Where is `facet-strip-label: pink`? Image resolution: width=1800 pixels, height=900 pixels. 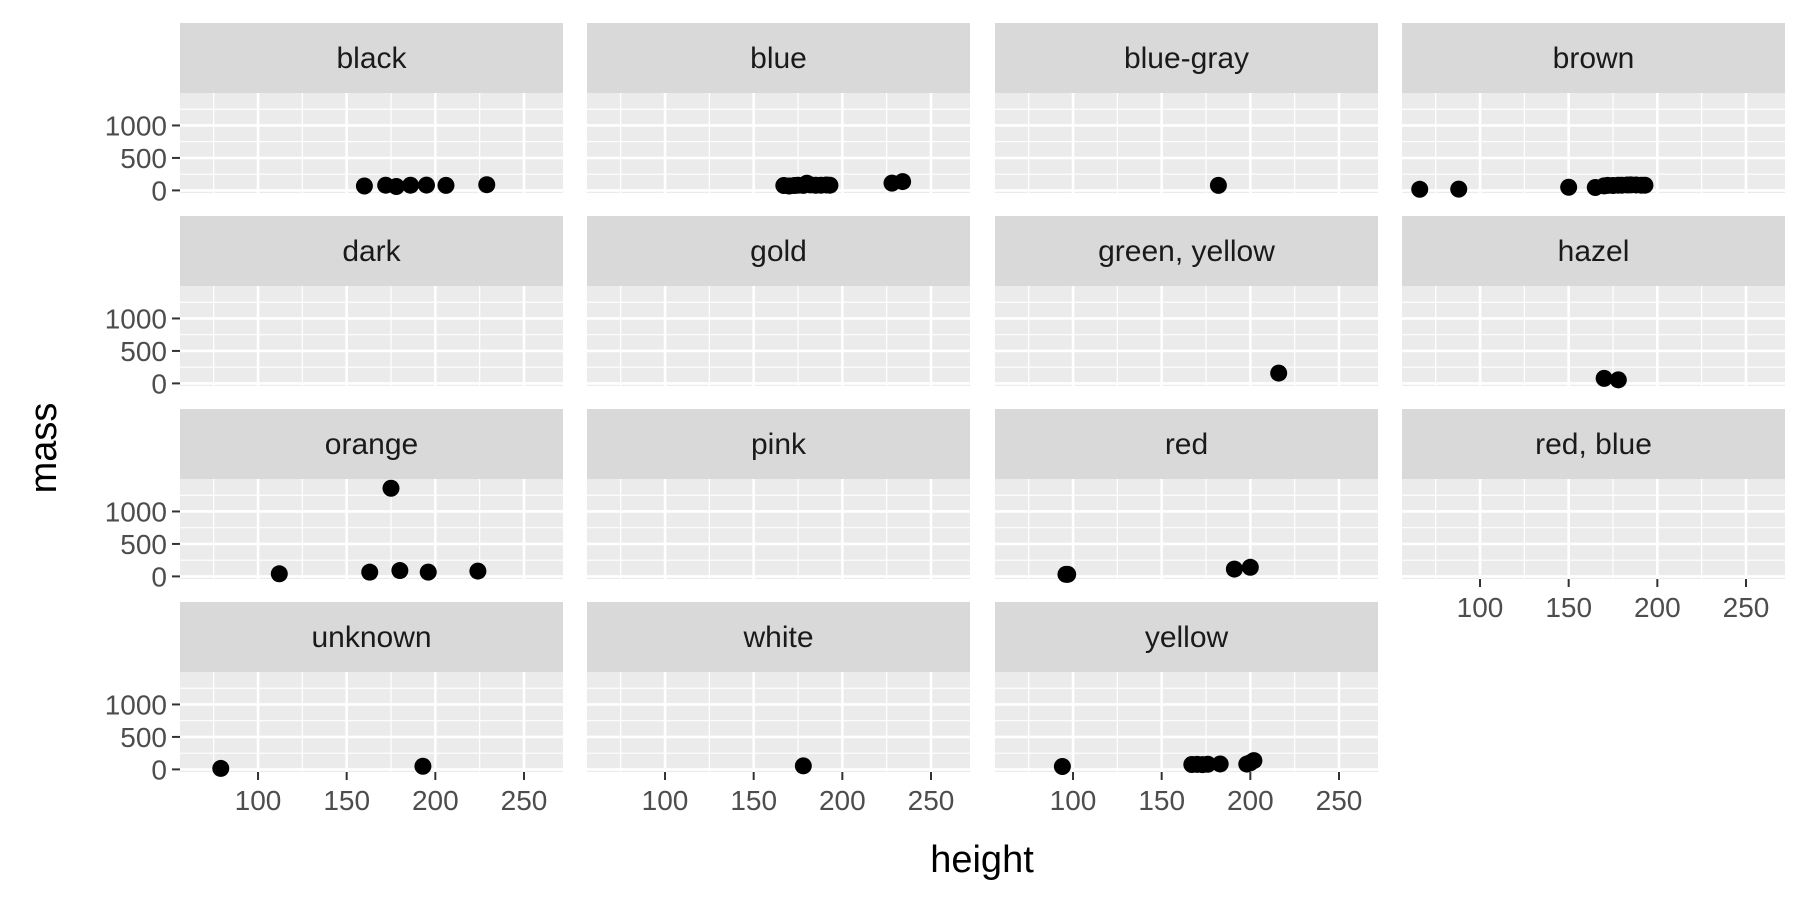 facet-strip-label: pink is located at coordinates (779, 444).